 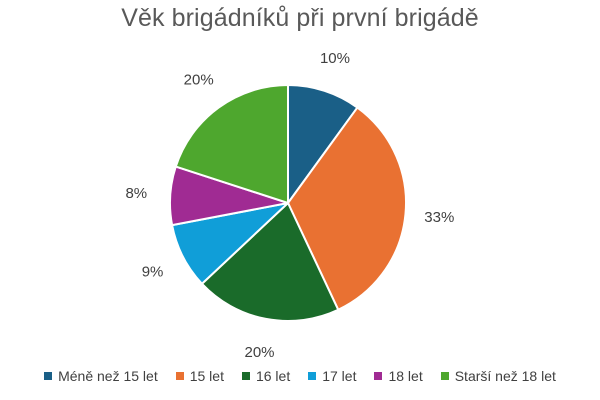 I want to click on data-label-4: 9%, so click(x=153, y=272).